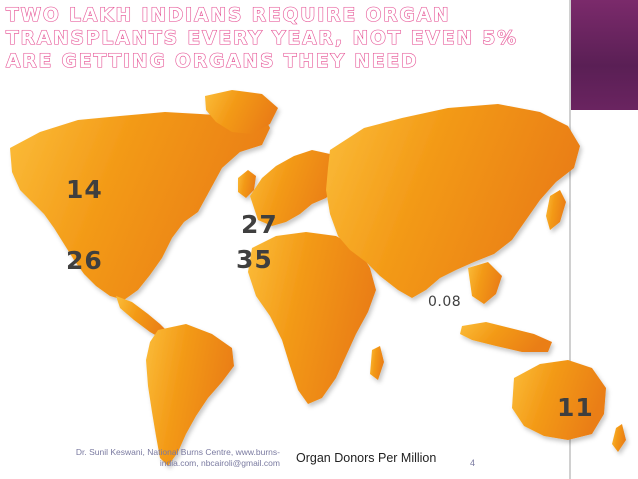 This screenshot has height=479, width=638. I want to click on stat-canada: 14, so click(84, 189).